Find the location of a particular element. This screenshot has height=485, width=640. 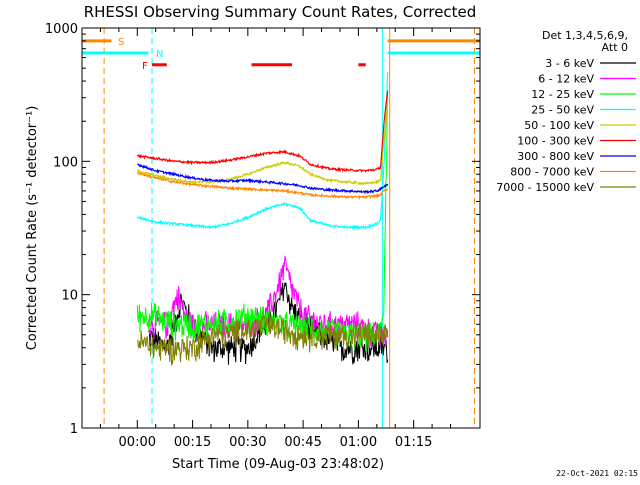

x-tick-label-3: 00:45 is located at coordinates (302, 442).